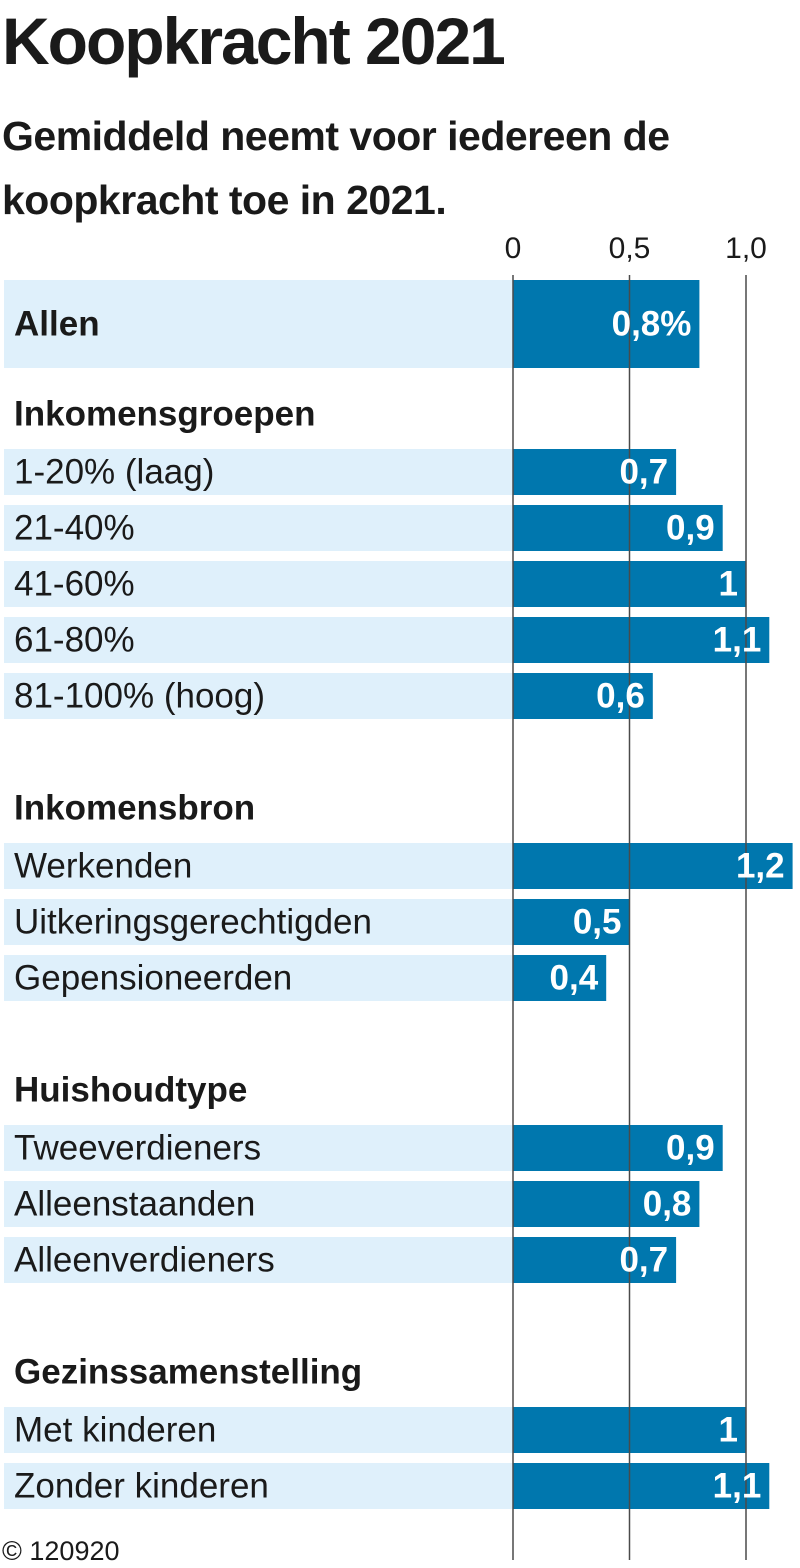 The height and width of the screenshot is (1568, 800). I want to click on x-tick-label: 0, so click(513, 248).